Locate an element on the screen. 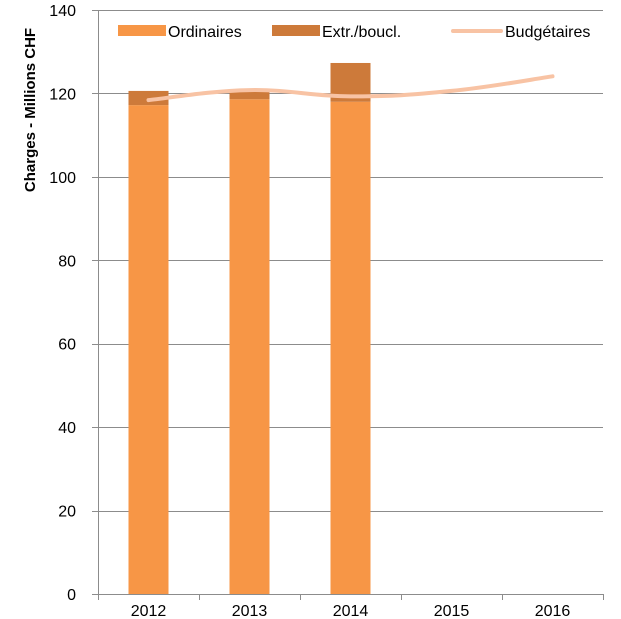 This screenshot has width=621, height=619. y-tick-label: 80 is located at coordinates (67, 261).